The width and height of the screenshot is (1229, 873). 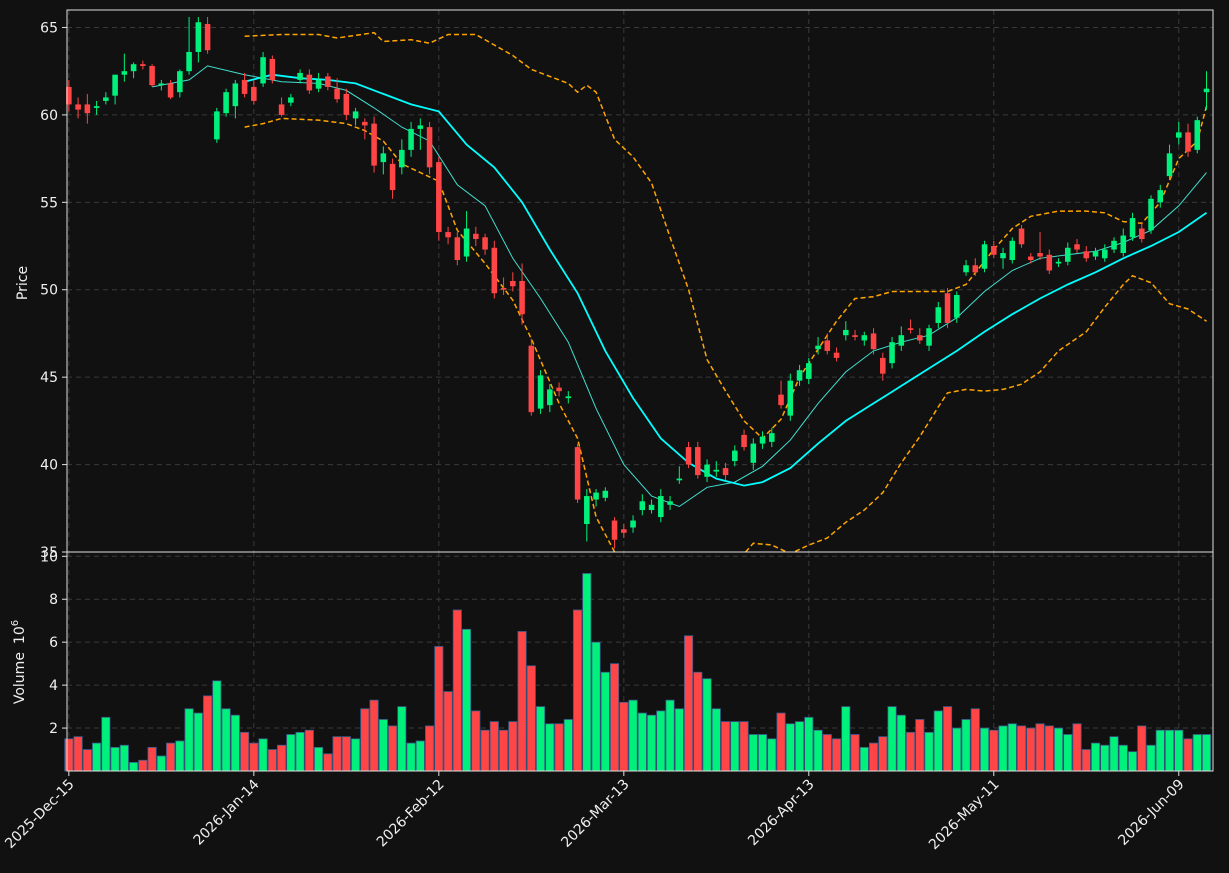 I want to click on volume-scale-exponent: 6, so click(x=15, y=623).